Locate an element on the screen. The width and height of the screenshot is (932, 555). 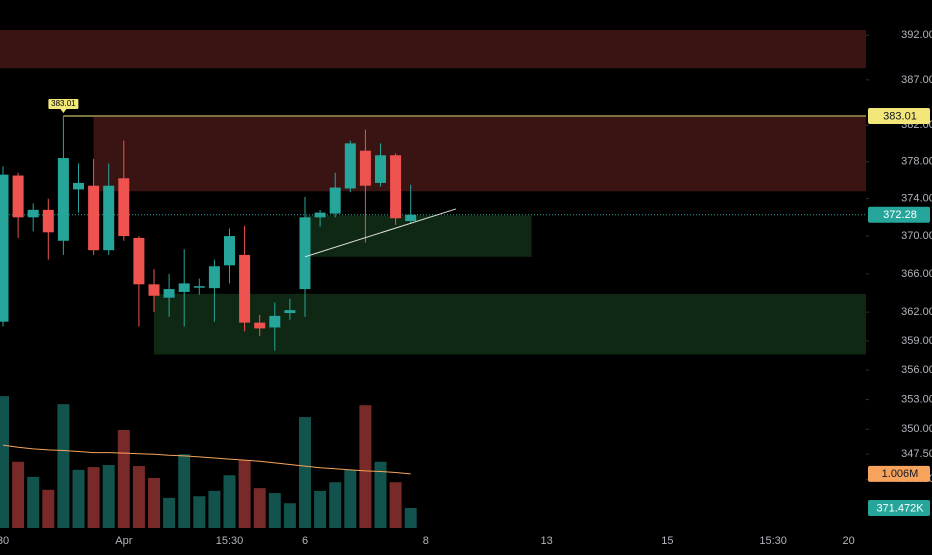
axis-label: 1.006M is located at coordinates (900, 474).